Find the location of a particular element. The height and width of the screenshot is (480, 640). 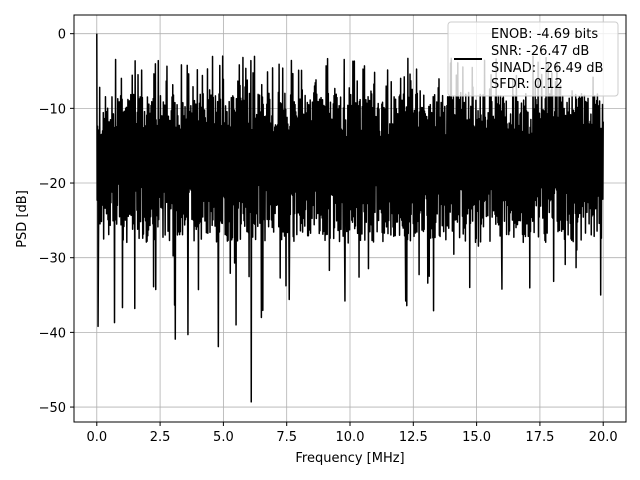

y-tick-label: −40 is located at coordinates (52, 333).